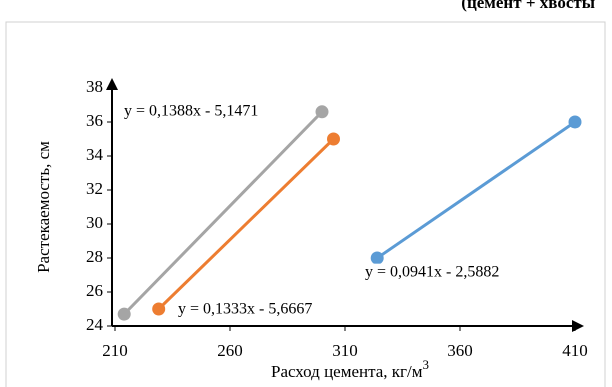 The height and width of the screenshot is (387, 612). What do you see at coordinates (575, 350) in the screenshot?
I see `x-tick-label: 410` at bounding box center [575, 350].